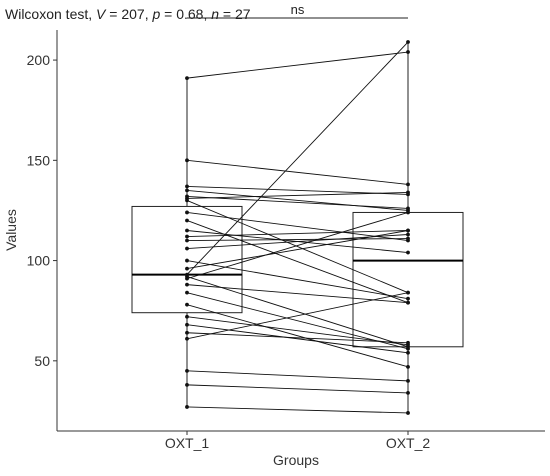 This screenshot has width=550, height=476. Describe the element at coordinates (187, 443) in the screenshot. I see `x-tick-label: OXT_1` at that location.